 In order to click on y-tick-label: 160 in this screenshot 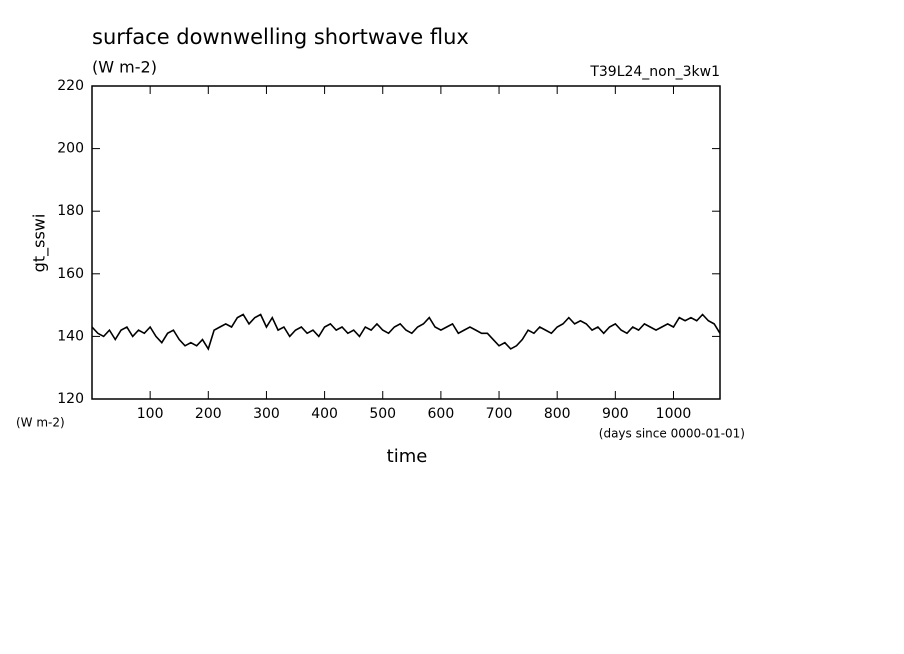, I will do `click(70, 274)`.